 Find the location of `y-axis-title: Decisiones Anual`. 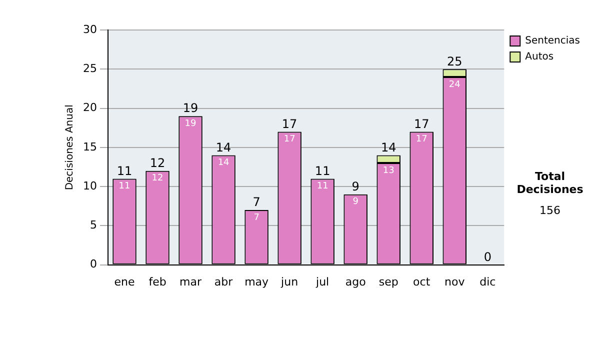

y-axis-title: Decisiones Anual is located at coordinates (70, 147).